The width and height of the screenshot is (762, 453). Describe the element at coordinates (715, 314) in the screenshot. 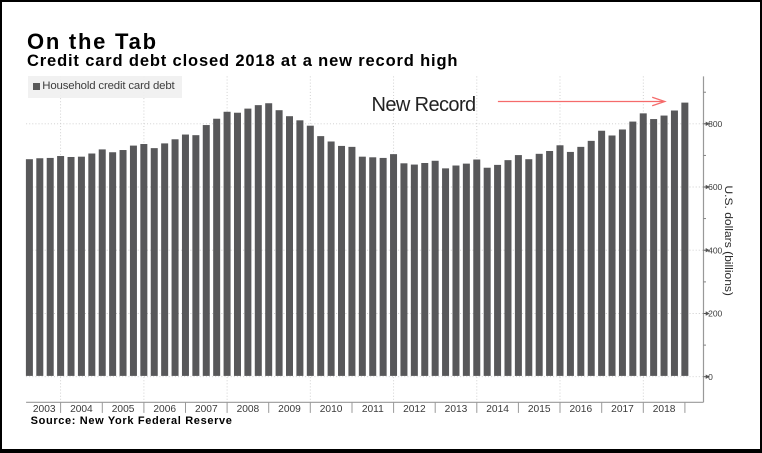

I see `svg-text: 200` at that location.